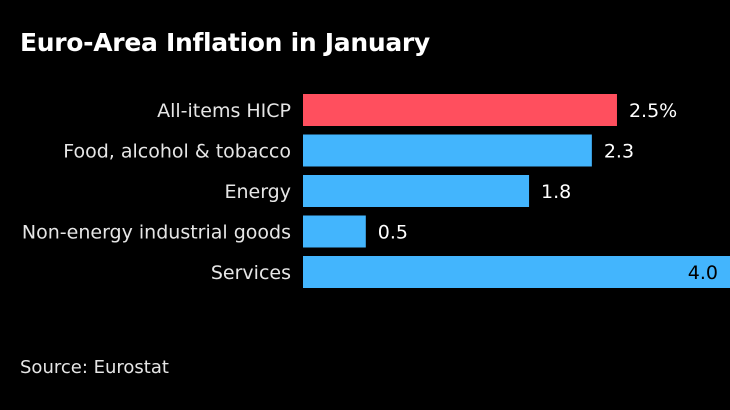 The image size is (730, 410). What do you see at coordinates (393, 233) in the screenshot?
I see `value-label: 0.5` at bounding box center [393, 233].